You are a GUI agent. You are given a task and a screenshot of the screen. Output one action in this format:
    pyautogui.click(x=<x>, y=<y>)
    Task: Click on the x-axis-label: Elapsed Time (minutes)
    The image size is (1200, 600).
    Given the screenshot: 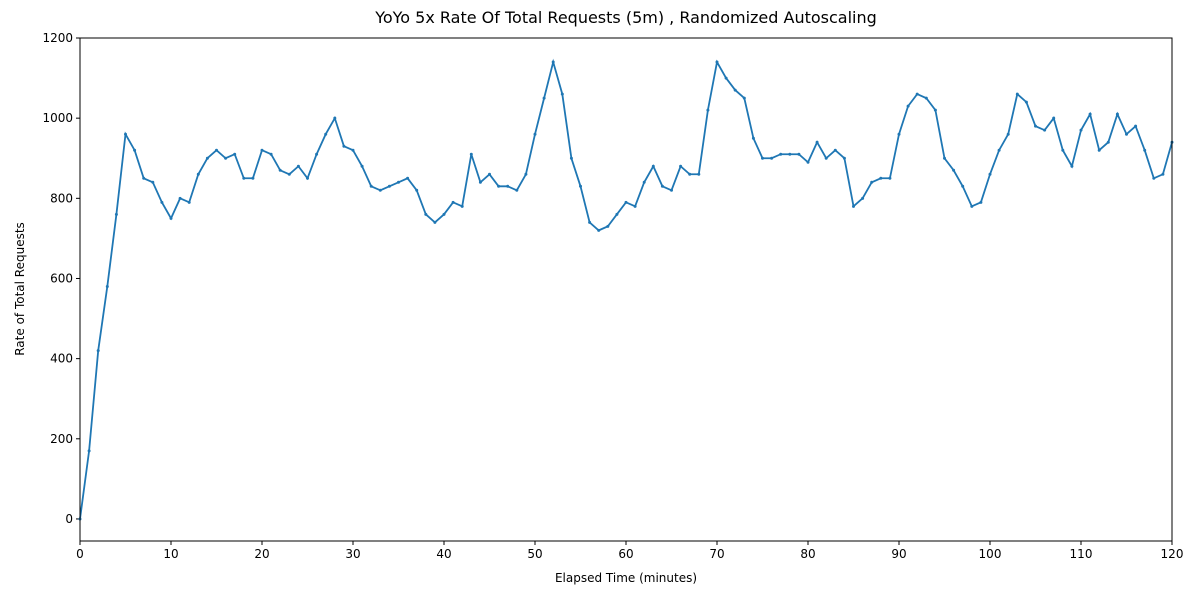 What is the action you would take?
    pyautogui.click(x=626, y=578)
    